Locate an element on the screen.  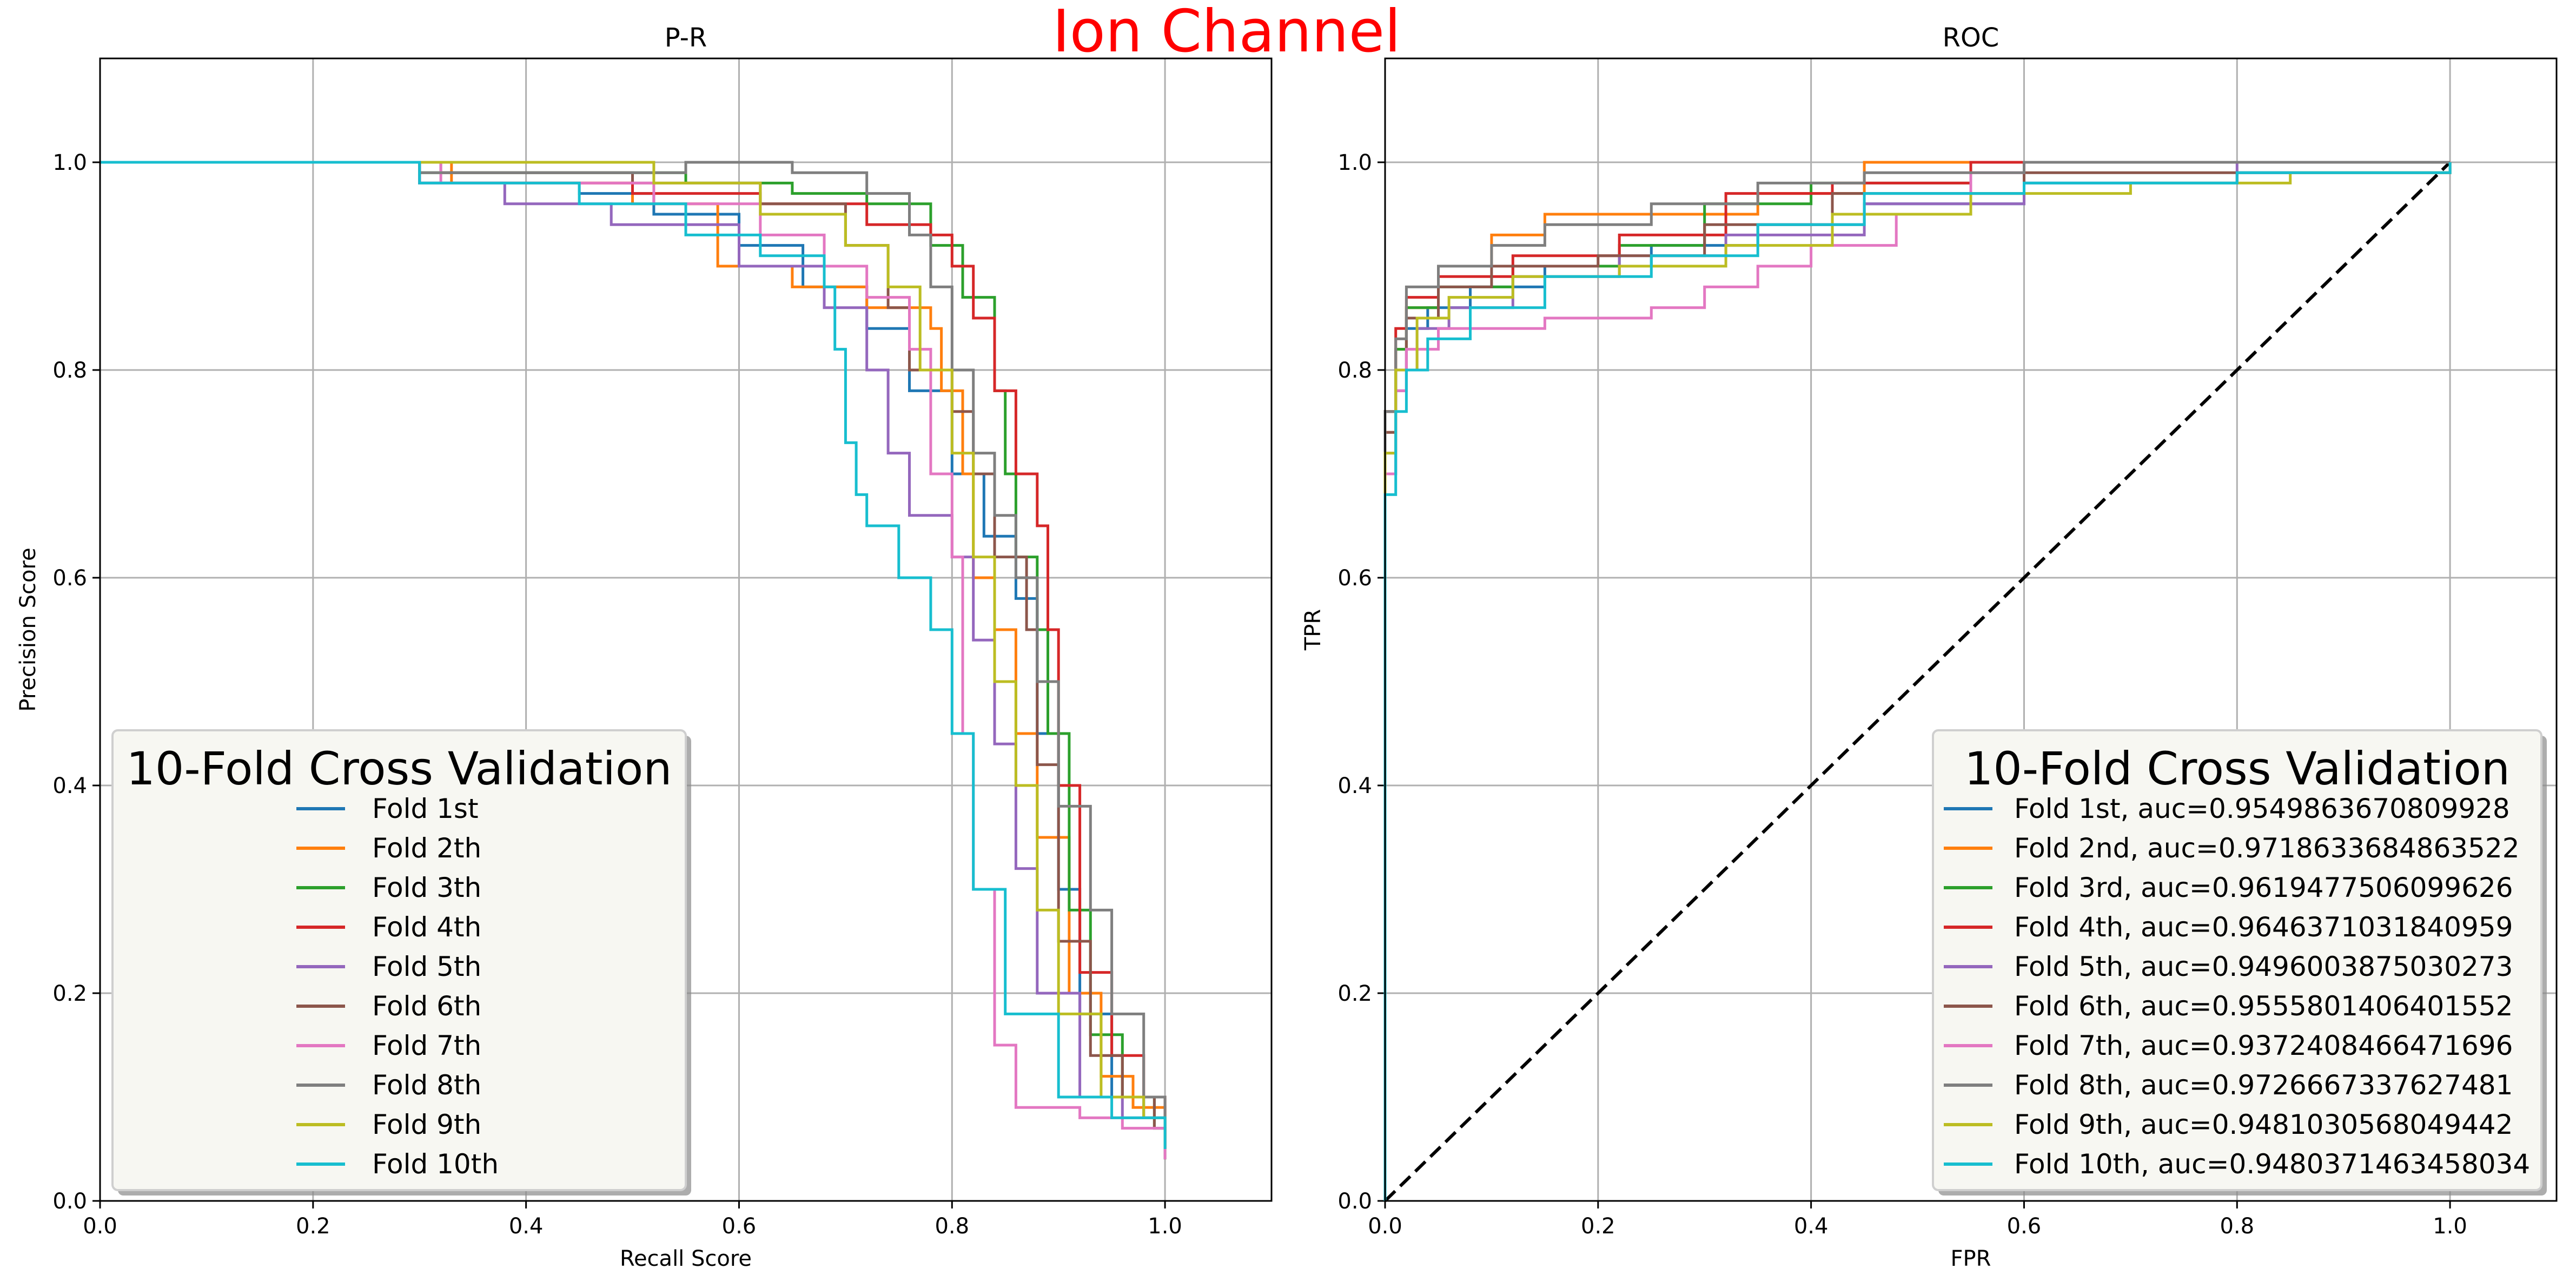
roc-x-axis-label: FPR is located at coordinates (1971, 1258).